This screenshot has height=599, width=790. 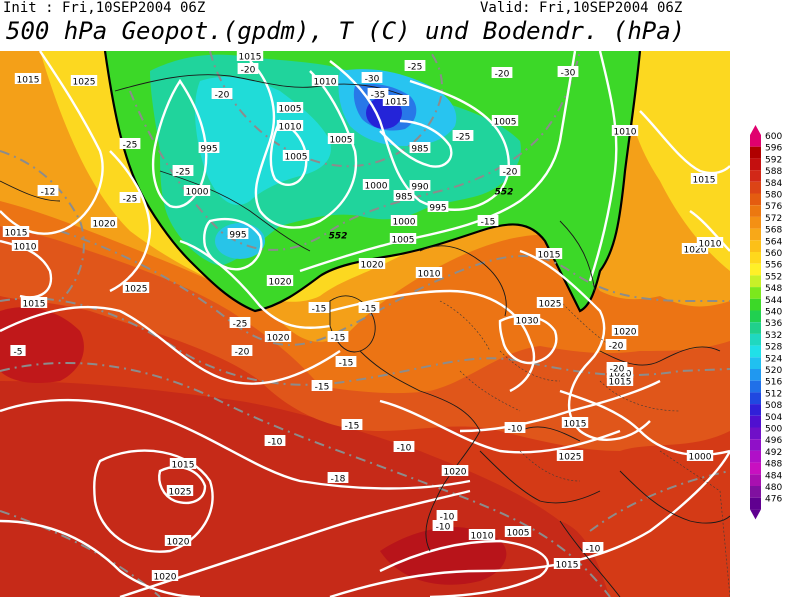 I want to click on legend-label-504: 504, so click(x=773, y=418).